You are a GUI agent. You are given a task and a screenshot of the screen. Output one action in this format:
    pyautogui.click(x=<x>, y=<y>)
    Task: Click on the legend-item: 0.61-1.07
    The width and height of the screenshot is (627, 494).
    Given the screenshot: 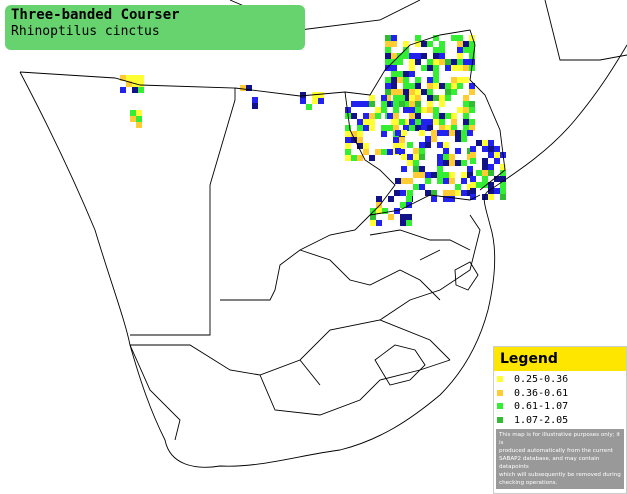 What is the action you would take?
    pyautogui.click(x=560, y=407)
    